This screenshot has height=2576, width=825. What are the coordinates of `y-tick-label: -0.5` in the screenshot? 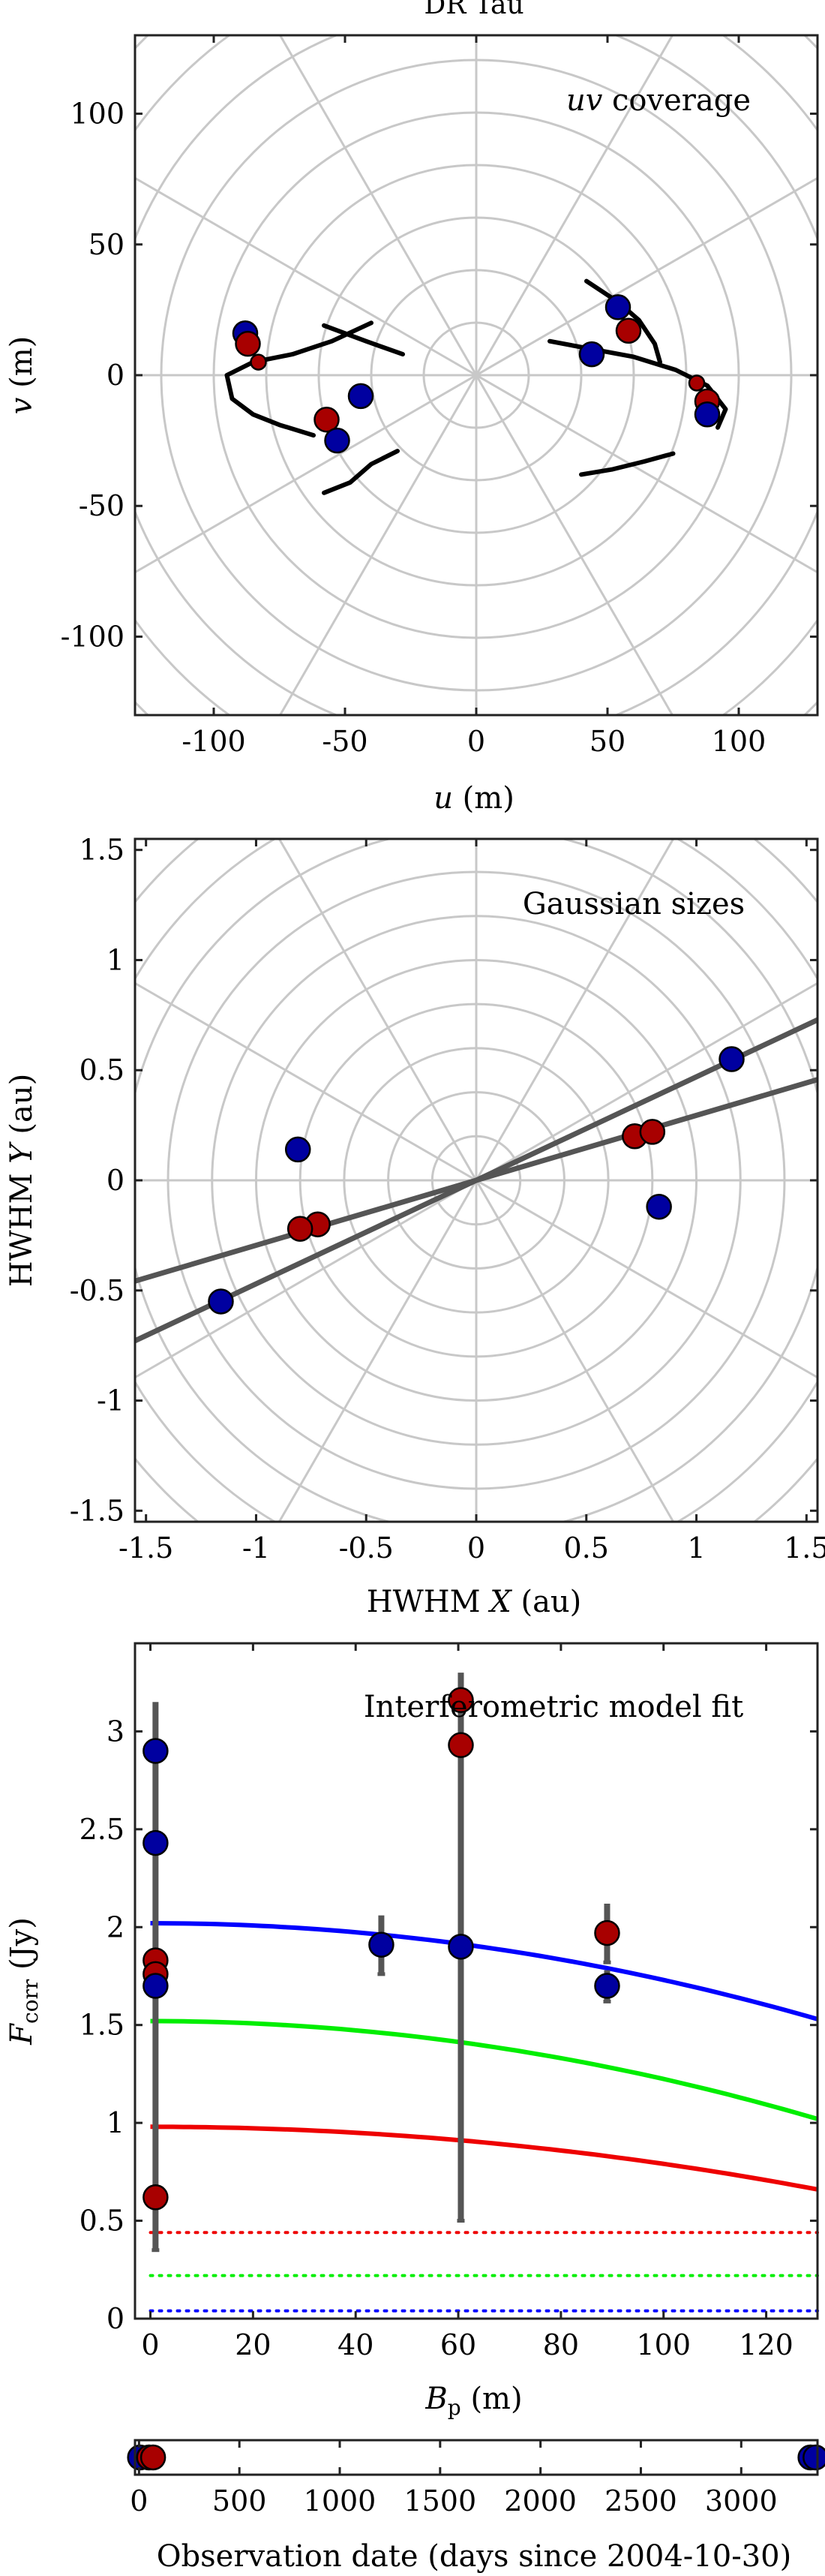 It's located at (97, 1290).